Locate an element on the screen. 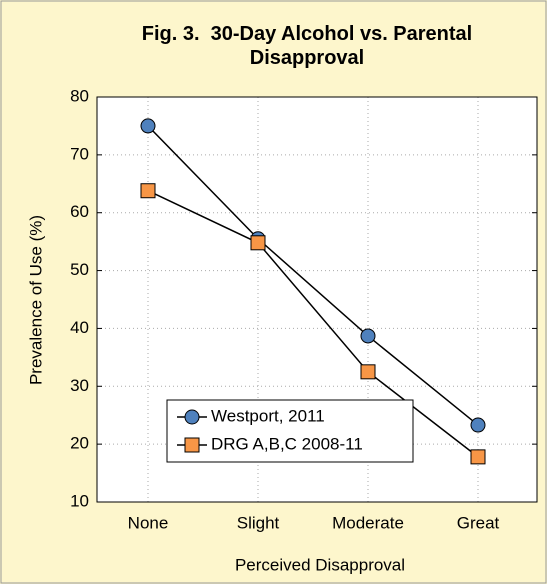 The width and height of the screenshot is (547, 584). legend-label: DRG A,B,C 2008-11 is located at coordinates (287, 443).